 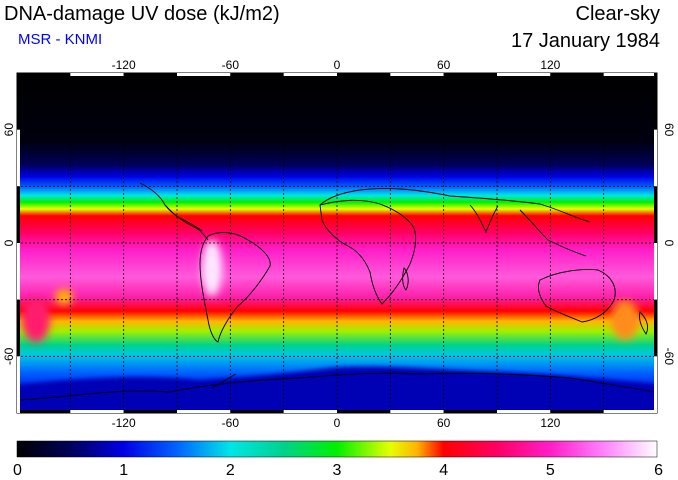 I want to click on coast-new-zealand, so click(x=644, y=323).